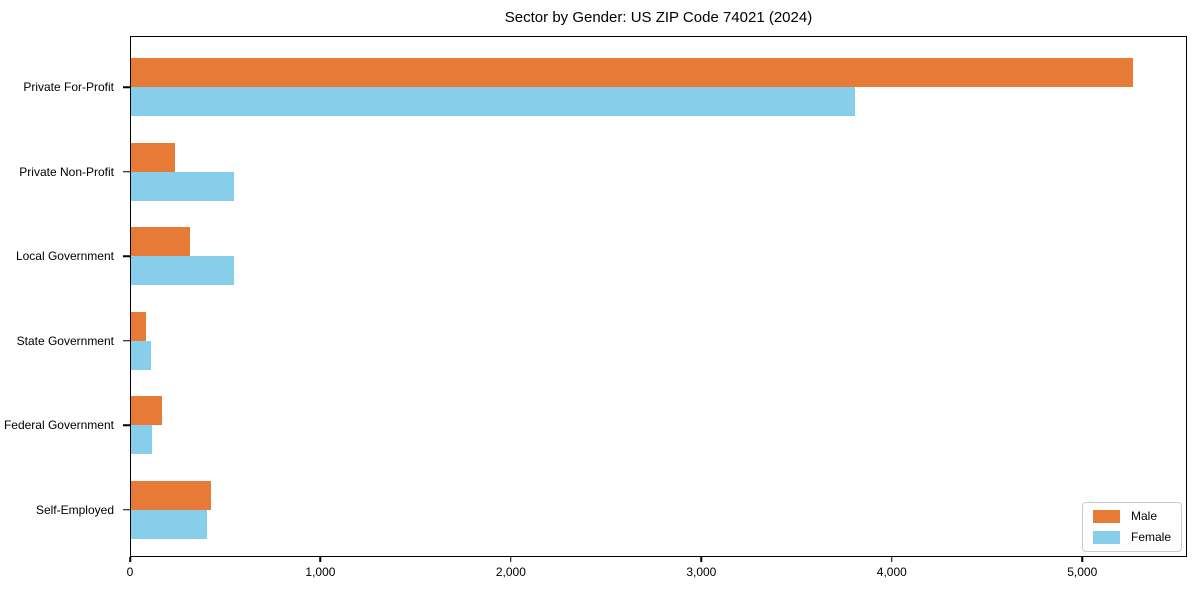 This screenshot has height=600, width=1200. I want to click on legend-label-male: Male, so click(1143, 516).